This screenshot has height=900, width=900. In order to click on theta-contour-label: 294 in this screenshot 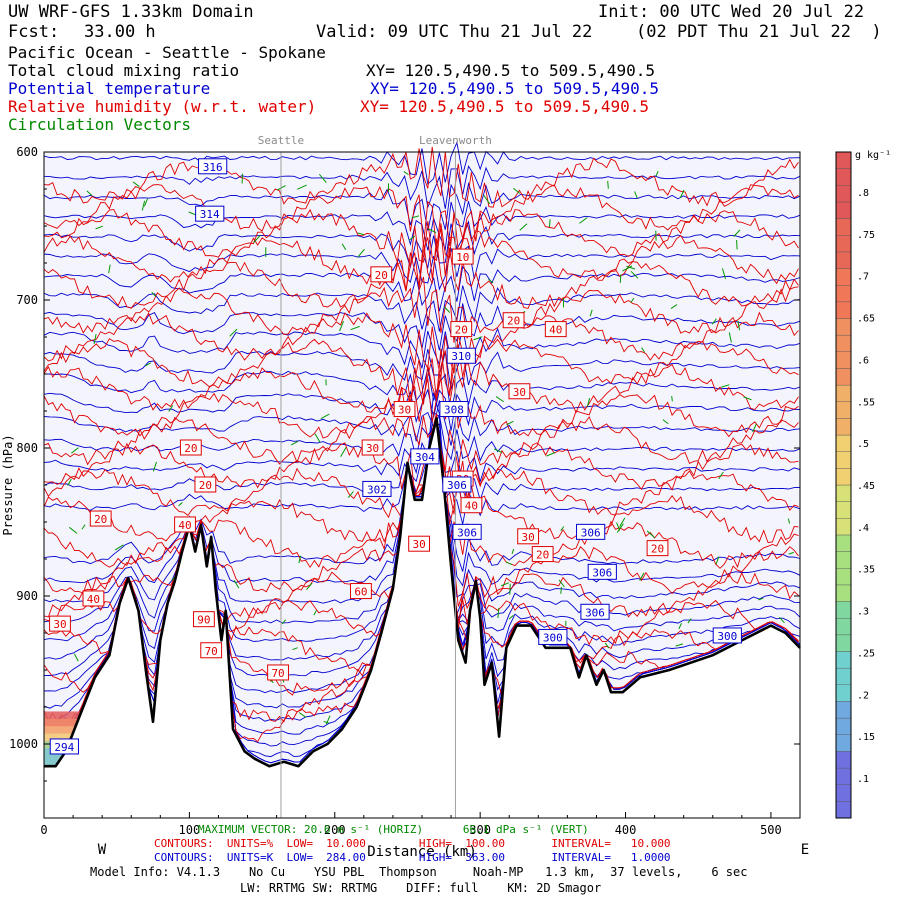, I will do `click(64, 746)`.